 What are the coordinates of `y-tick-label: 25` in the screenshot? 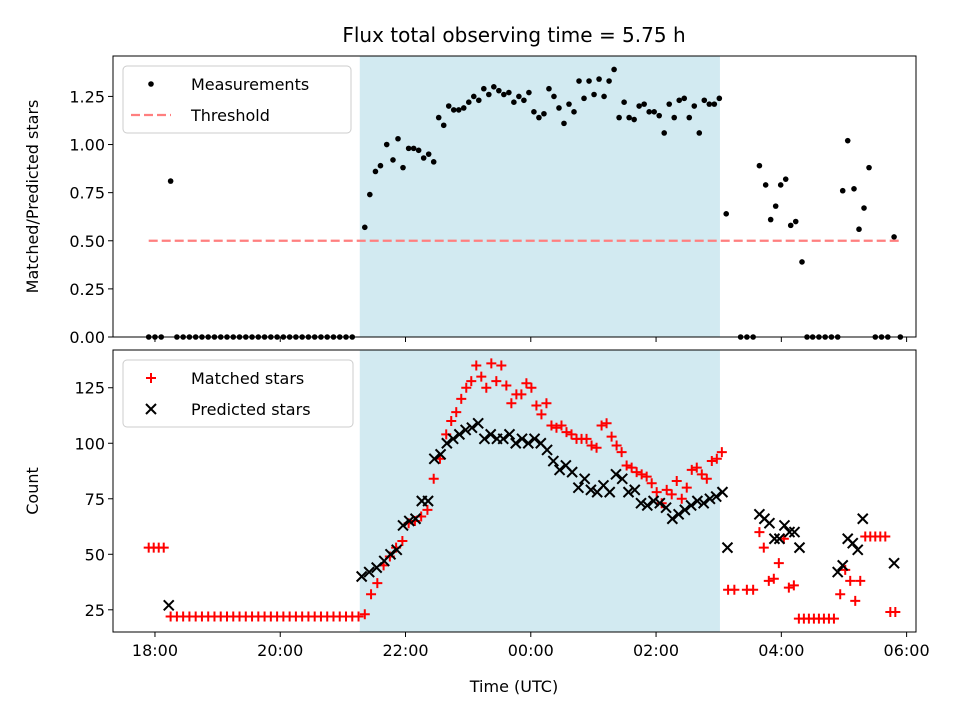 It's located at (95, 610).